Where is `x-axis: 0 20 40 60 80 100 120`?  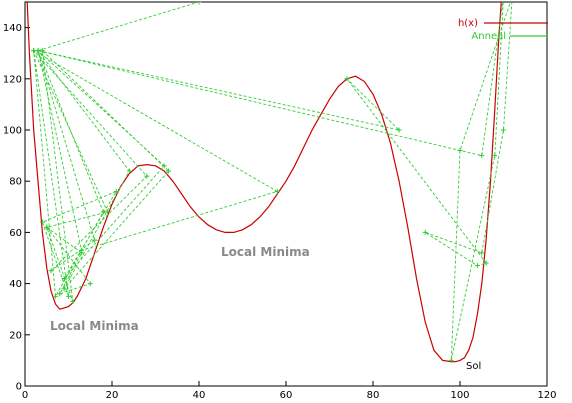
x-axis: 0 20 40 60 80 100 120 is located at coordinates (289, 391).